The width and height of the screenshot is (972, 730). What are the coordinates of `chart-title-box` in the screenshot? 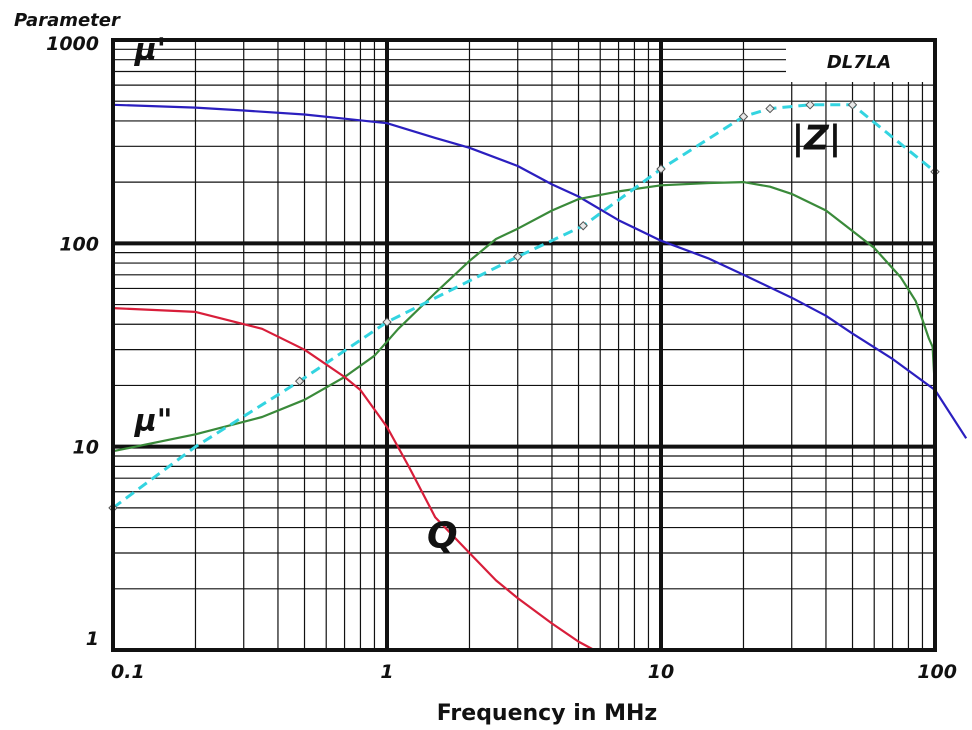 It's located at (860, 62).